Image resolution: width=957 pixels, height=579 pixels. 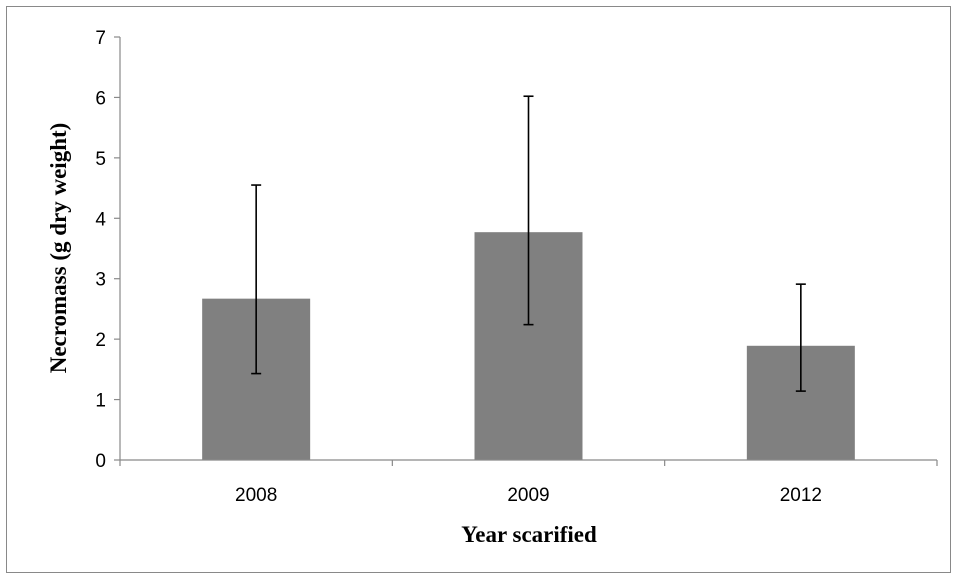 I want to click on y-axis-title: Necromass (g dry weight), so click(x=58, y=248).